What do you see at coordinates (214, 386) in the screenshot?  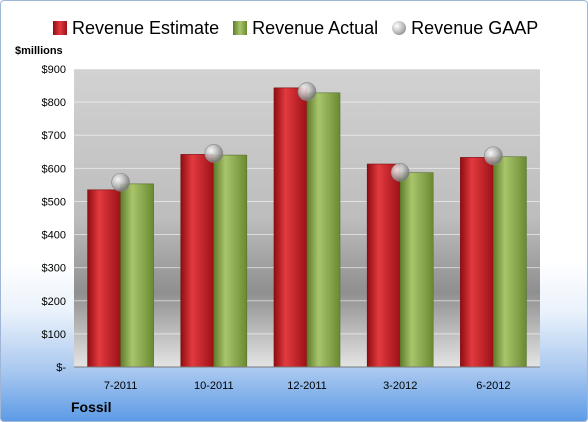 I see `x-tick-label: 10-2011` at bounding box center [214, 386].